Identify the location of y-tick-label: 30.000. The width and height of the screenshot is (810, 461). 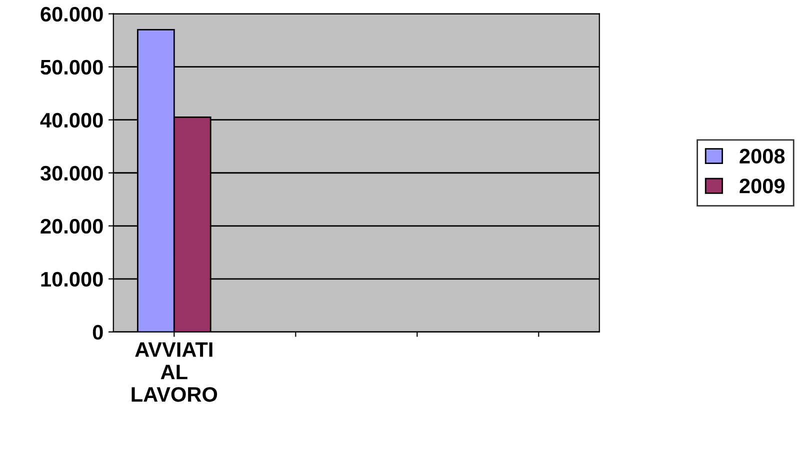
(71, 173).